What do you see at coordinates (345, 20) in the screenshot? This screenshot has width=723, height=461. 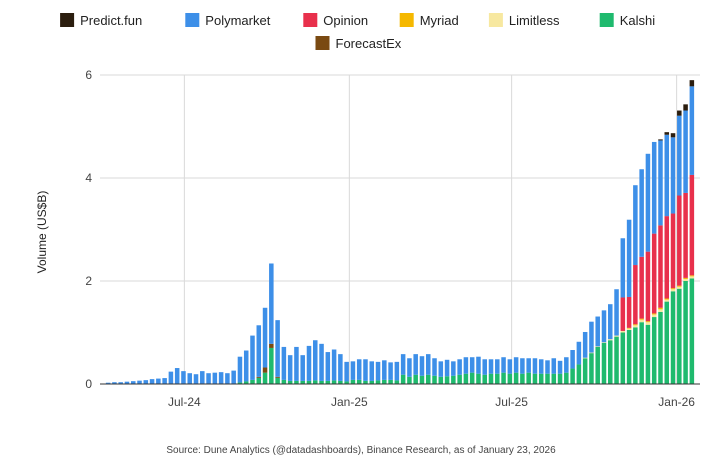 I see `legend-label: Opinion` at bounding box center [345, 20].